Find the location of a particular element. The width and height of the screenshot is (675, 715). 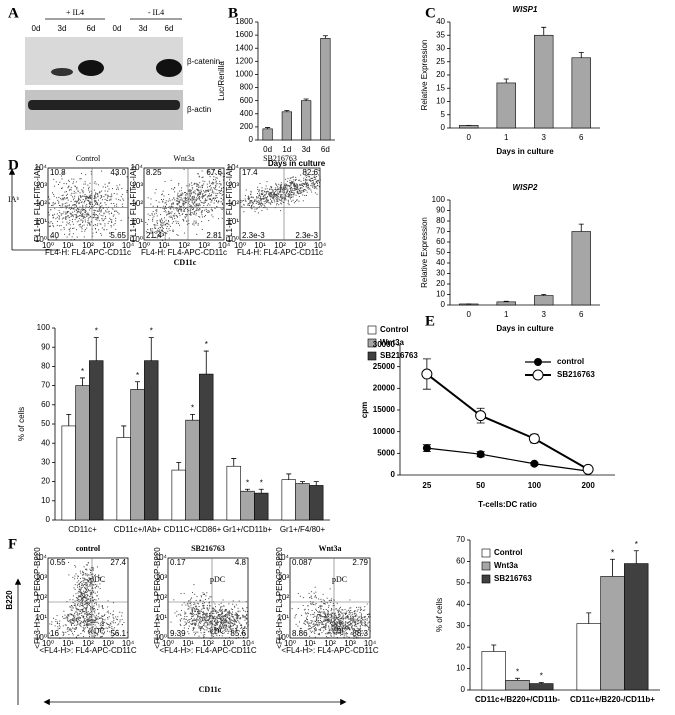

point-marker is located at coordinates (534, 463).